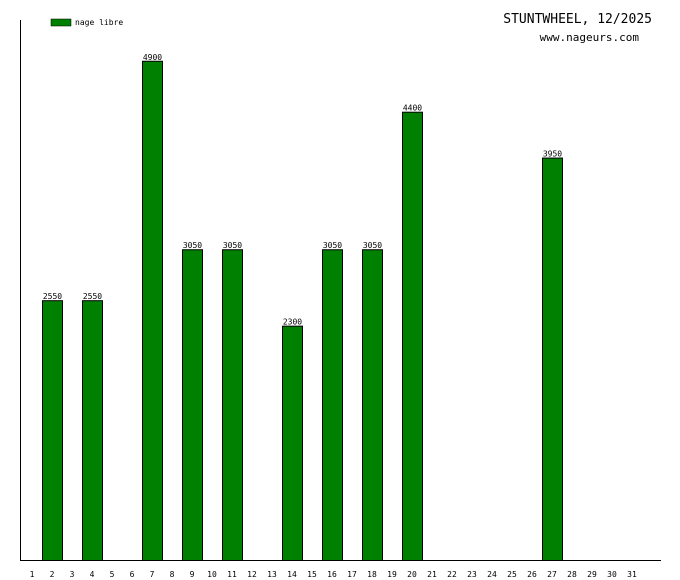  Describe the element at coordinates (272, 574) in the screenshot. I see `x-tick-label: 13` at that location.